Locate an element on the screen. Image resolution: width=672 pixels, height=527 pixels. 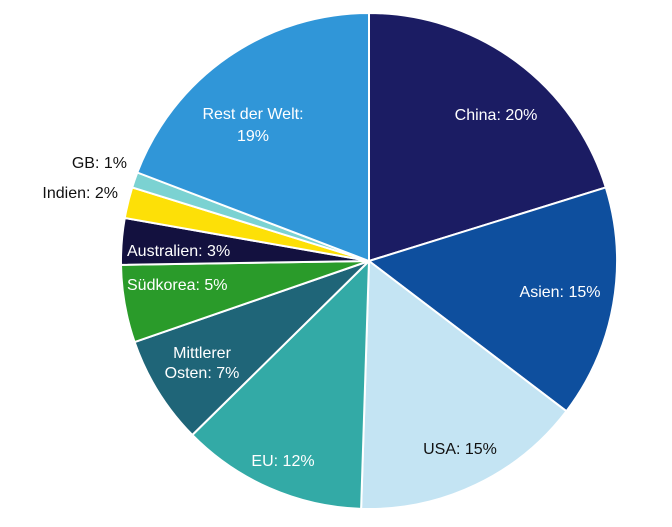
label-gb: GB: 1% is located at coordinates (99, 163).